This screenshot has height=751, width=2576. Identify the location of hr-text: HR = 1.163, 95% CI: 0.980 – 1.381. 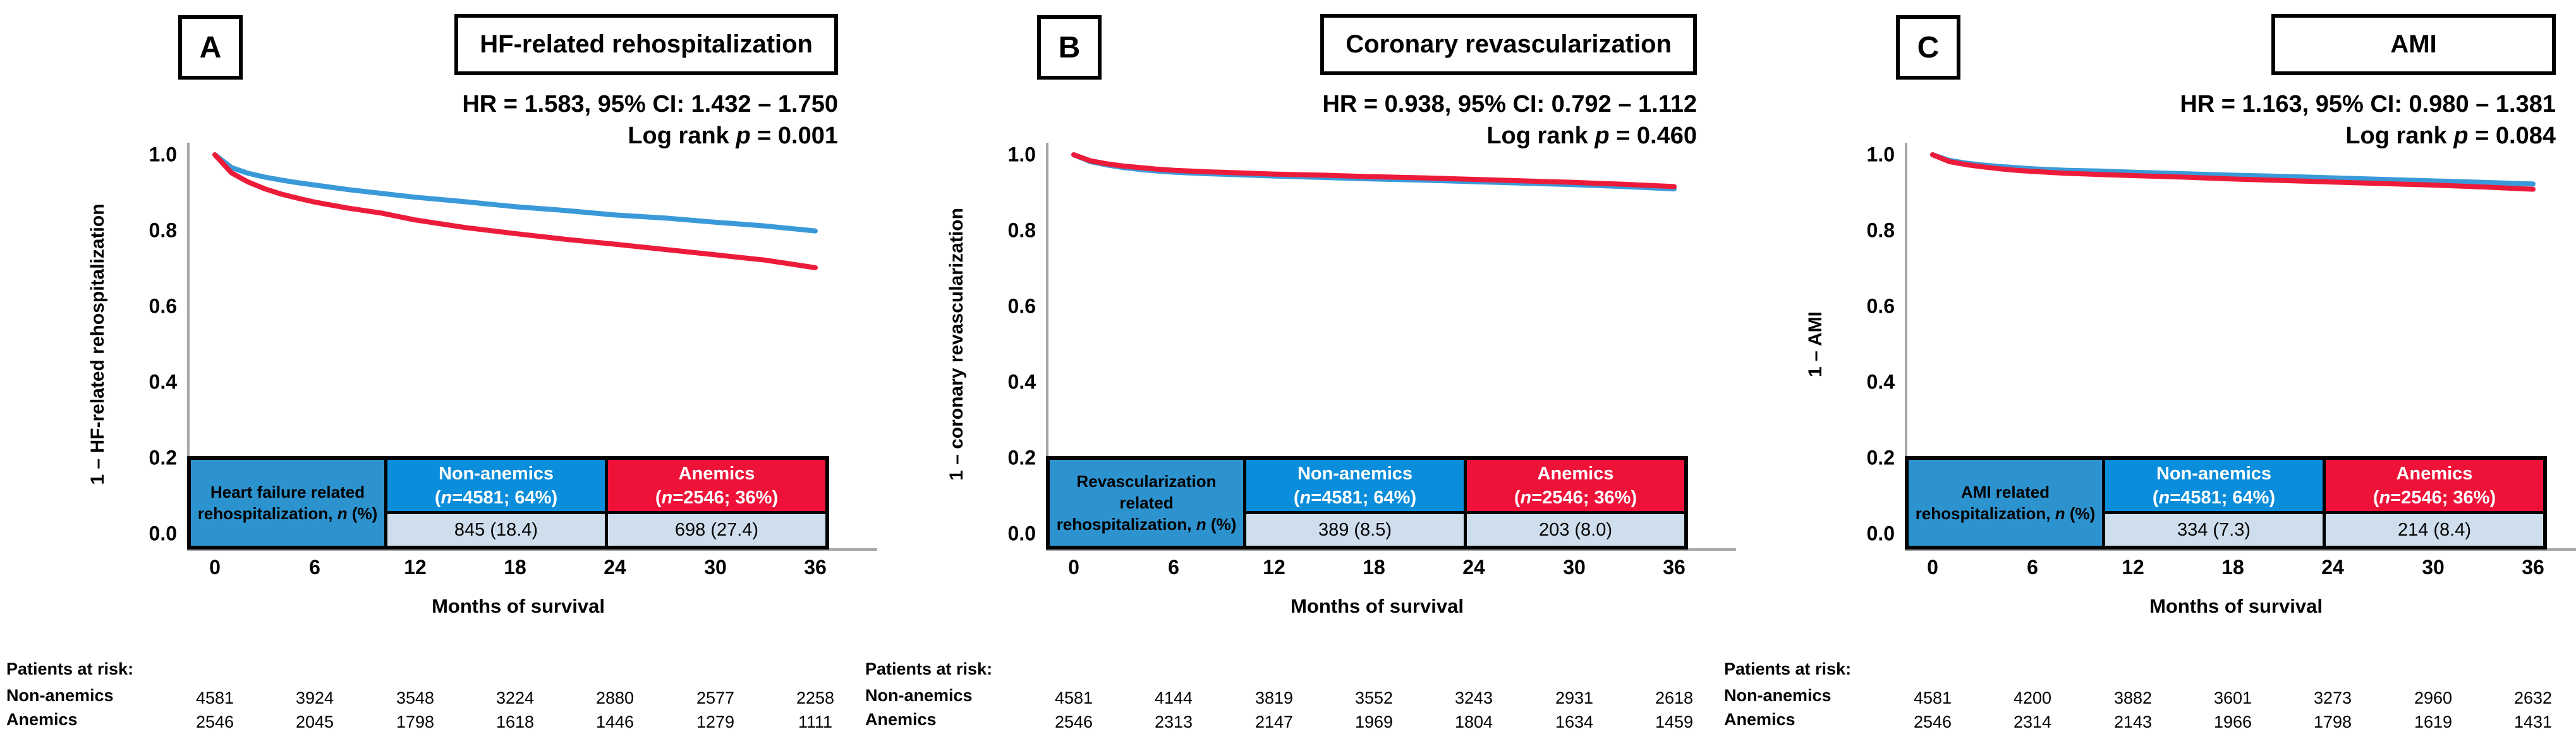
(2368, 104).